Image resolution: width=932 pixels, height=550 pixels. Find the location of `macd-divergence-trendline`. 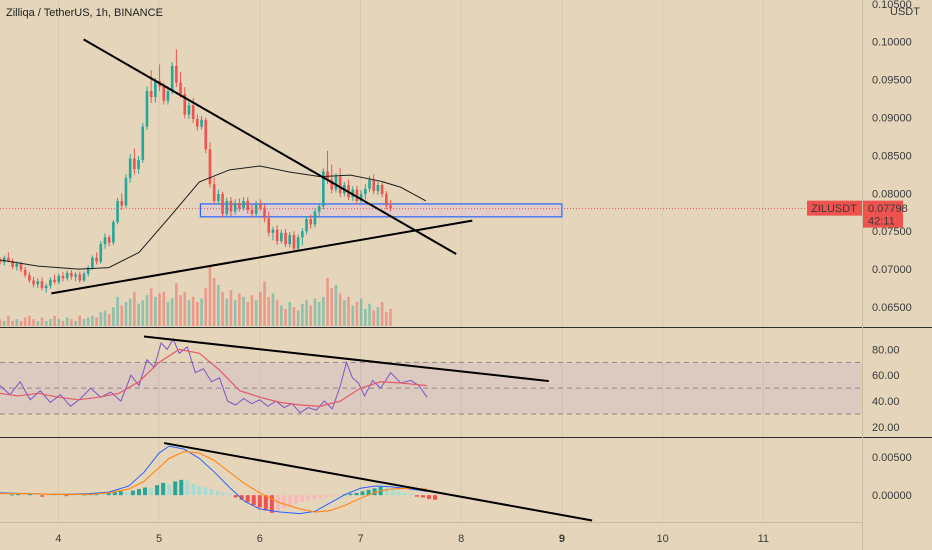

macd-divergence-trendline is located at coordinates (378, 482).